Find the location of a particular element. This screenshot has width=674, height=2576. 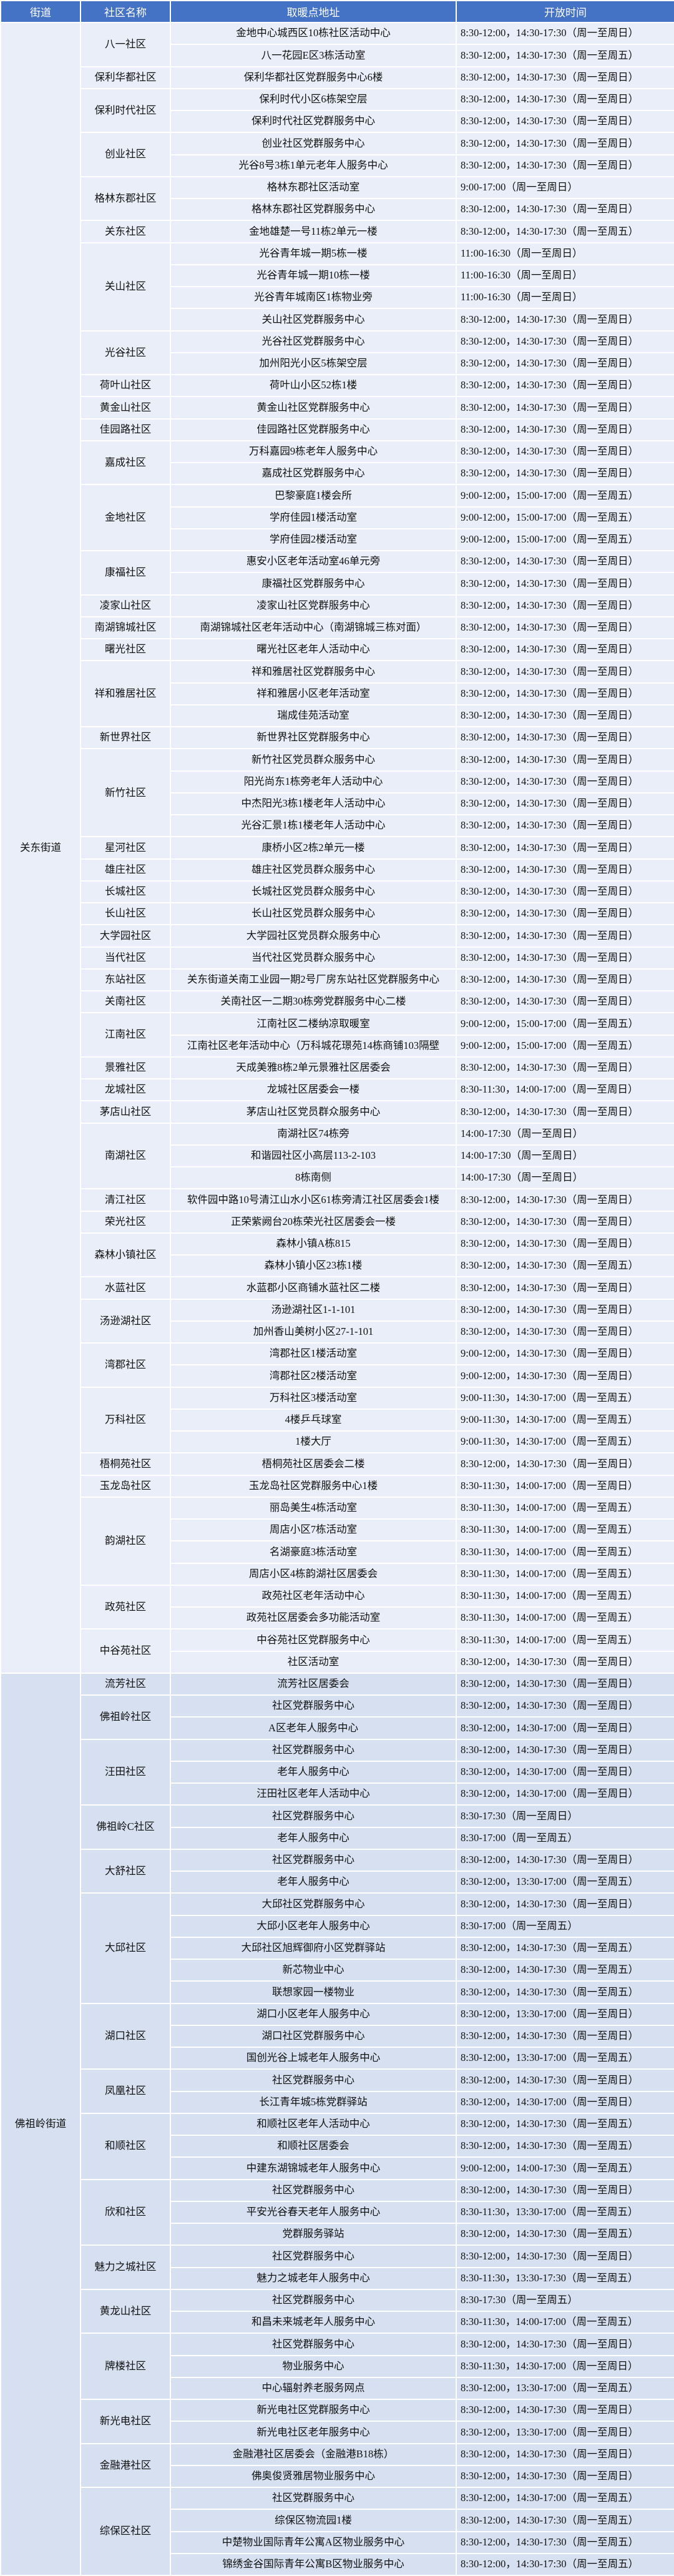

address-cell: 软件园中路10号清江山水小区61栋旁清江社区居委会1楼 is located at coordinates (314, 1200).